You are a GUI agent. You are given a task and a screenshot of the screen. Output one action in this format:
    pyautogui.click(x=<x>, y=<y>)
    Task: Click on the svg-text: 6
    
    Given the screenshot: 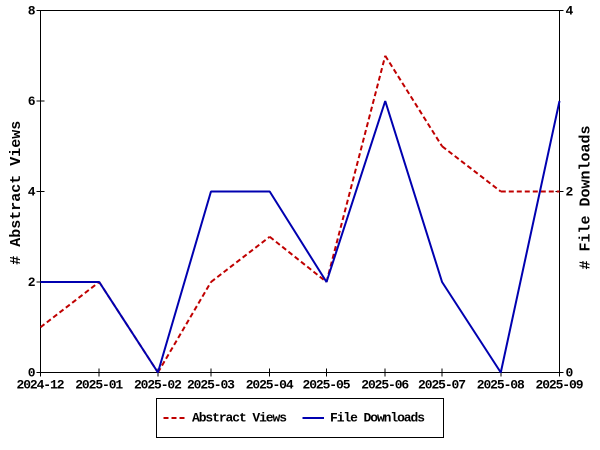 What is the action you would take?
    pyautogui.click(x=32, y=101)
    